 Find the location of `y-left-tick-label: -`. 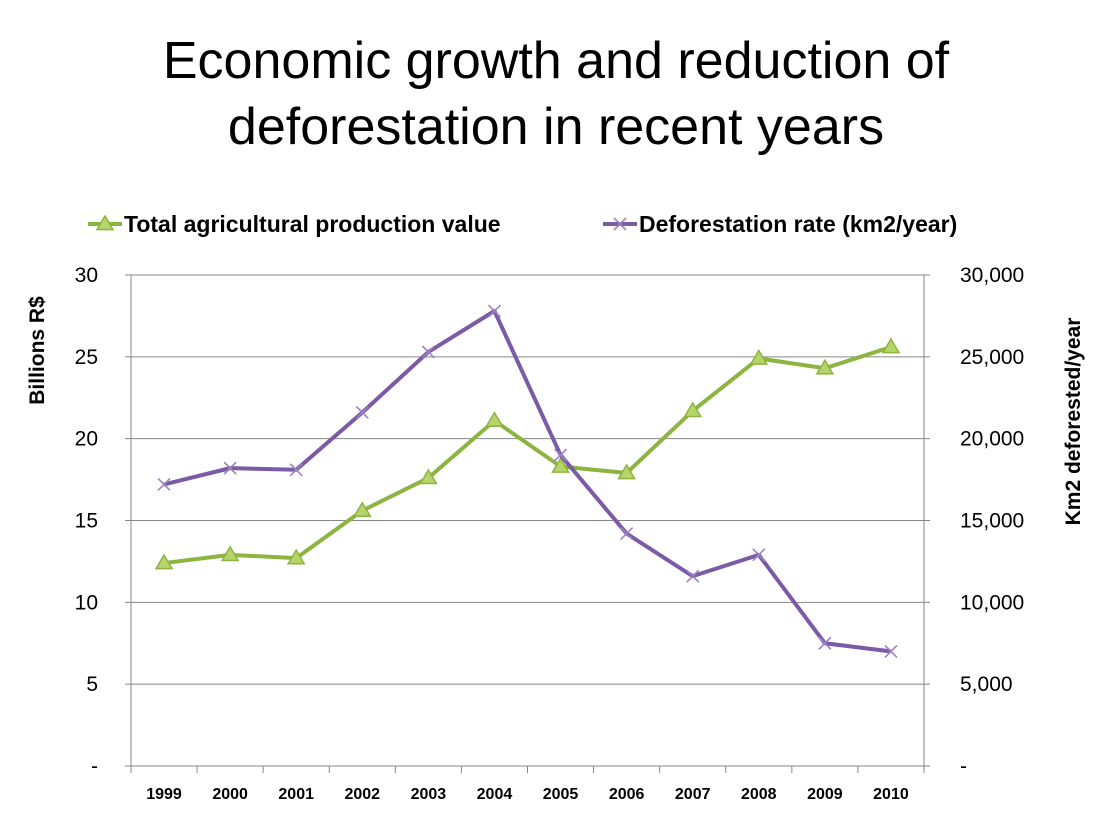

y-left-tick-label: - is located at coordinates (94, 766).